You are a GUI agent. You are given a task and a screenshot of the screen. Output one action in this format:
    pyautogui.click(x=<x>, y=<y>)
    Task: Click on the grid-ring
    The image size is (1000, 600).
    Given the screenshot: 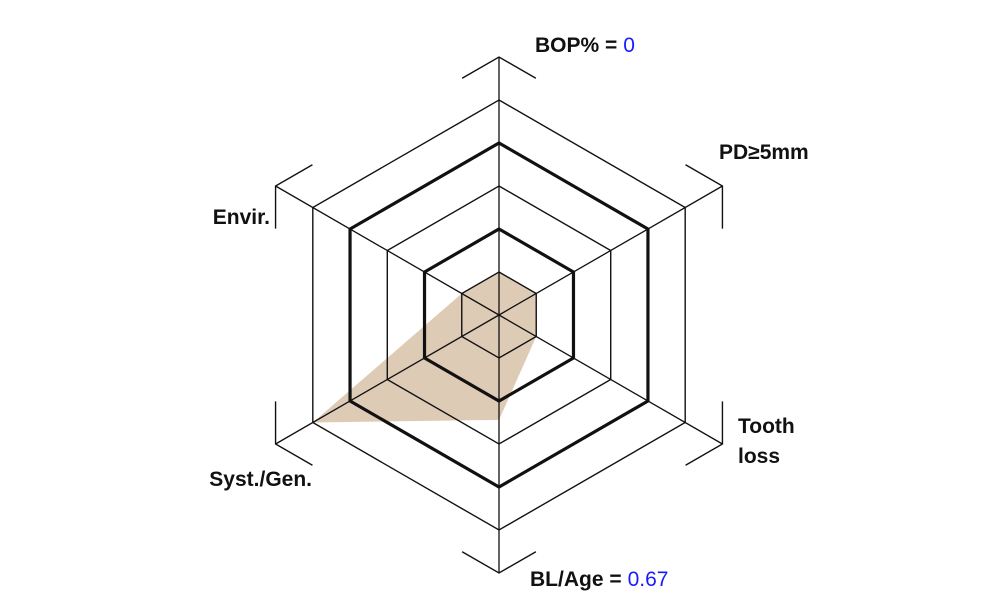 What is the action you would take?
    pyautogui.click(x=499, y=315)
    